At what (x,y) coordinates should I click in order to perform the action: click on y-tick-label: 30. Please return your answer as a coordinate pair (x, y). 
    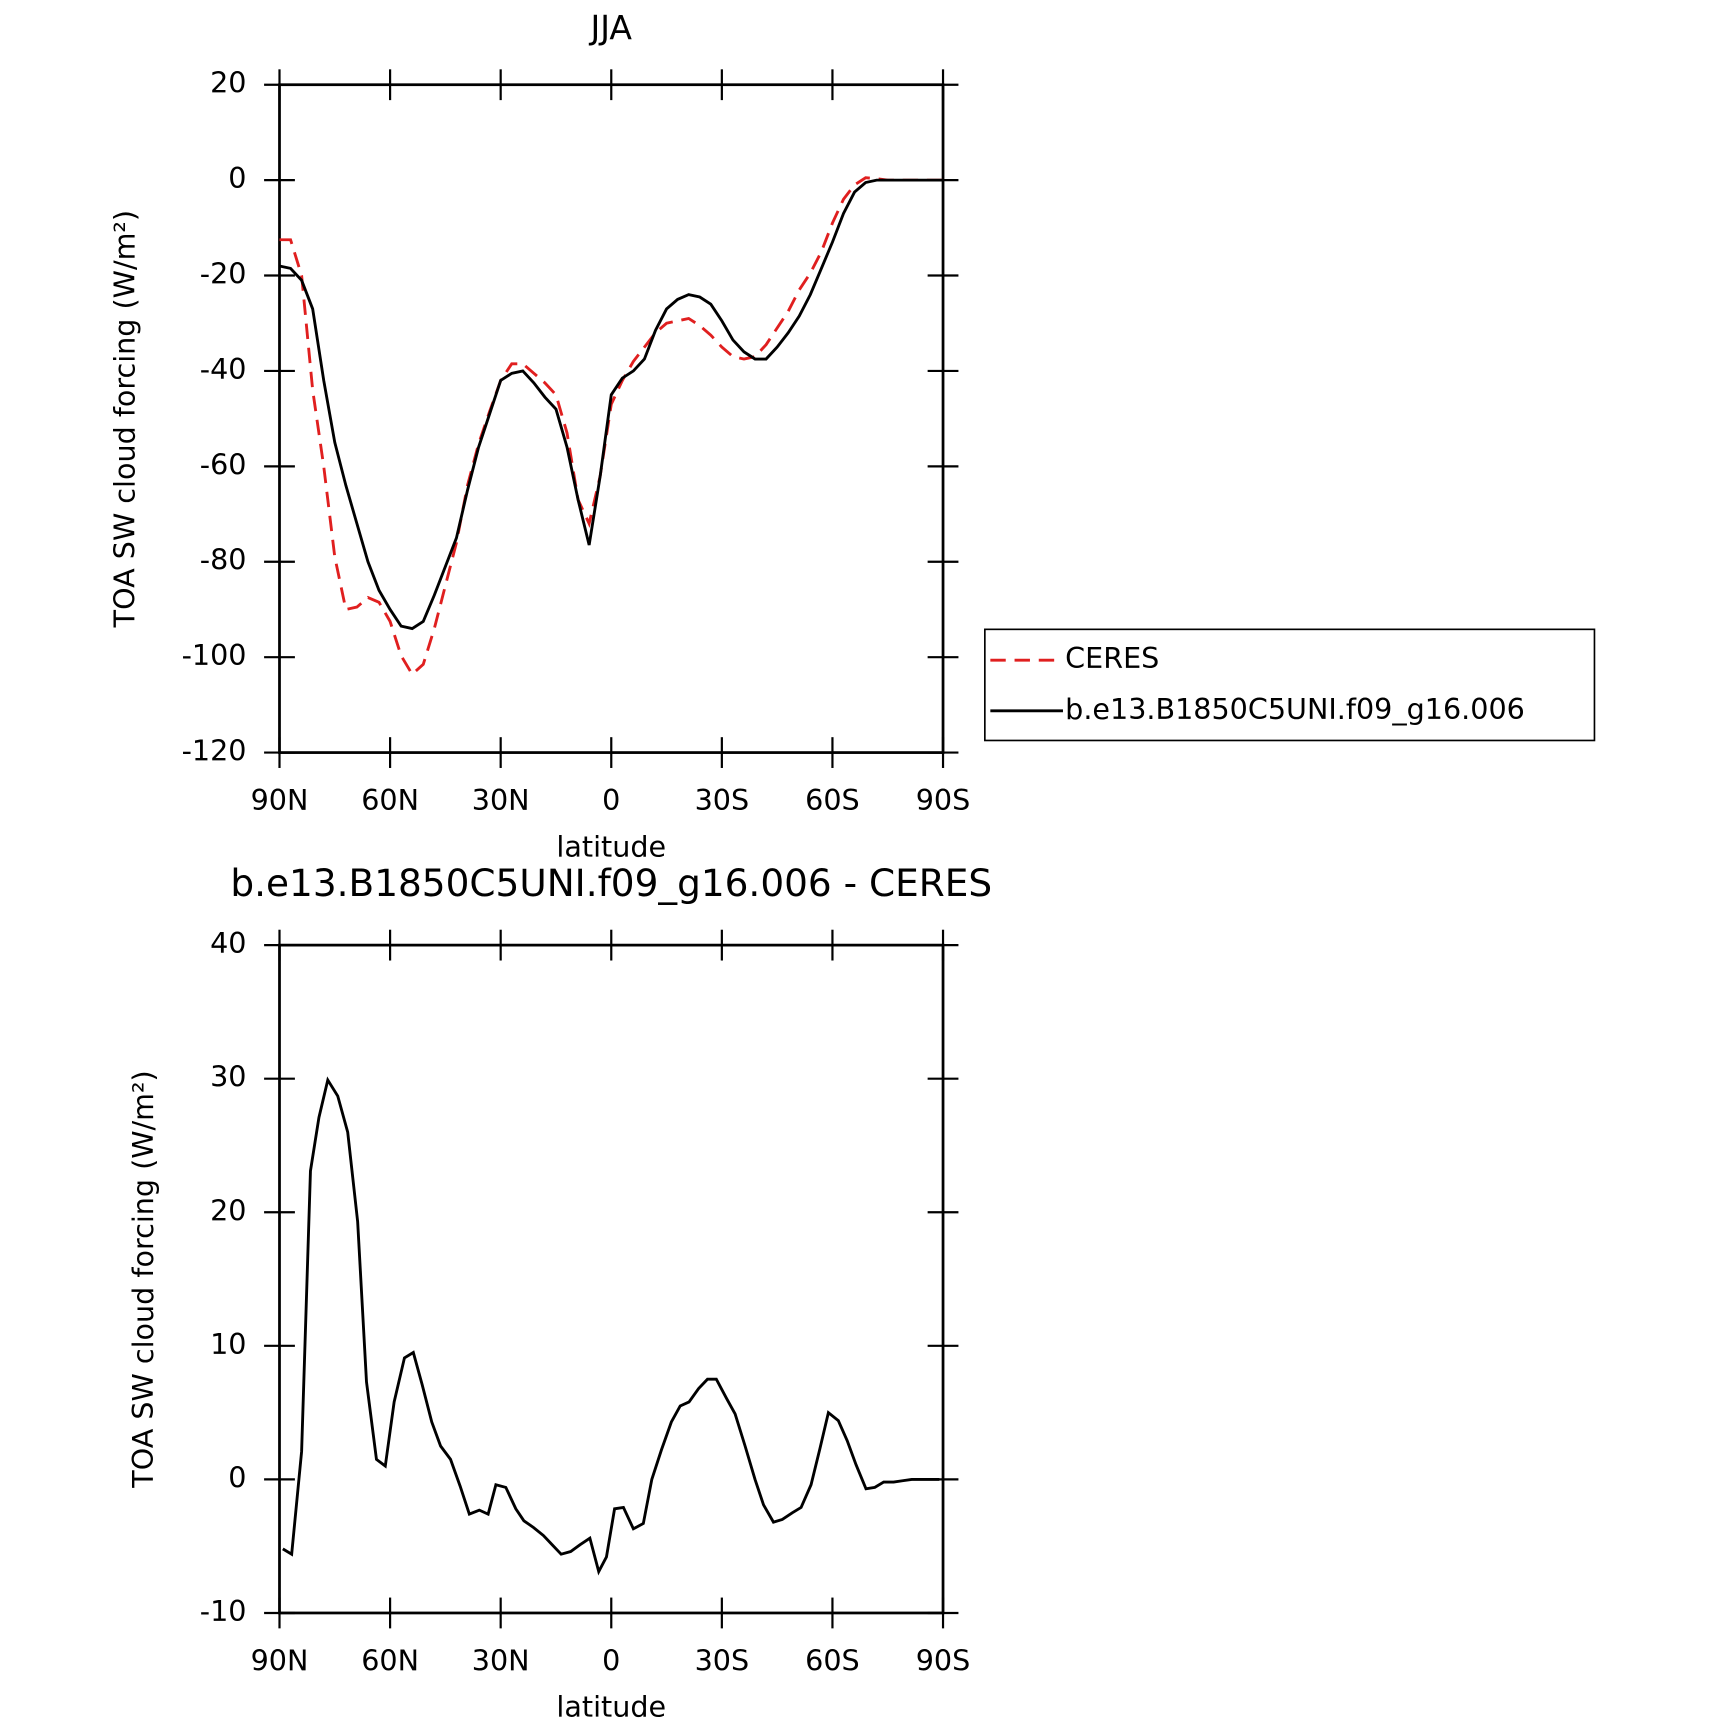
    Looking at the image, I should click on (228, 1077).